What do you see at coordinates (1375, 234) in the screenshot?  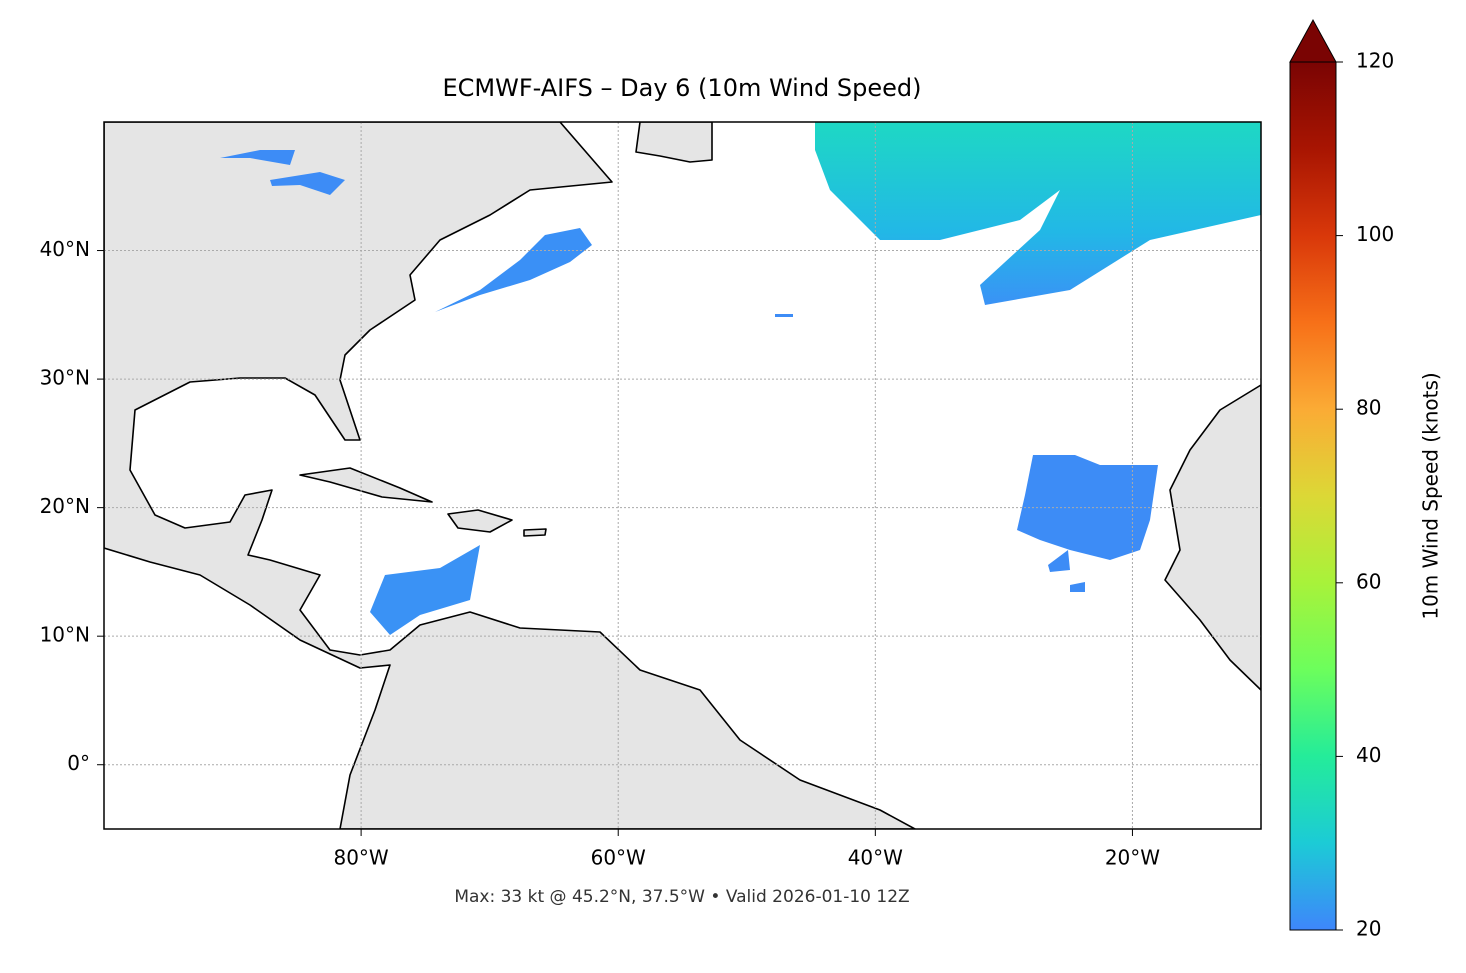 I see `colorbar-tick-label: 100` at bounding box center [1375, 234].